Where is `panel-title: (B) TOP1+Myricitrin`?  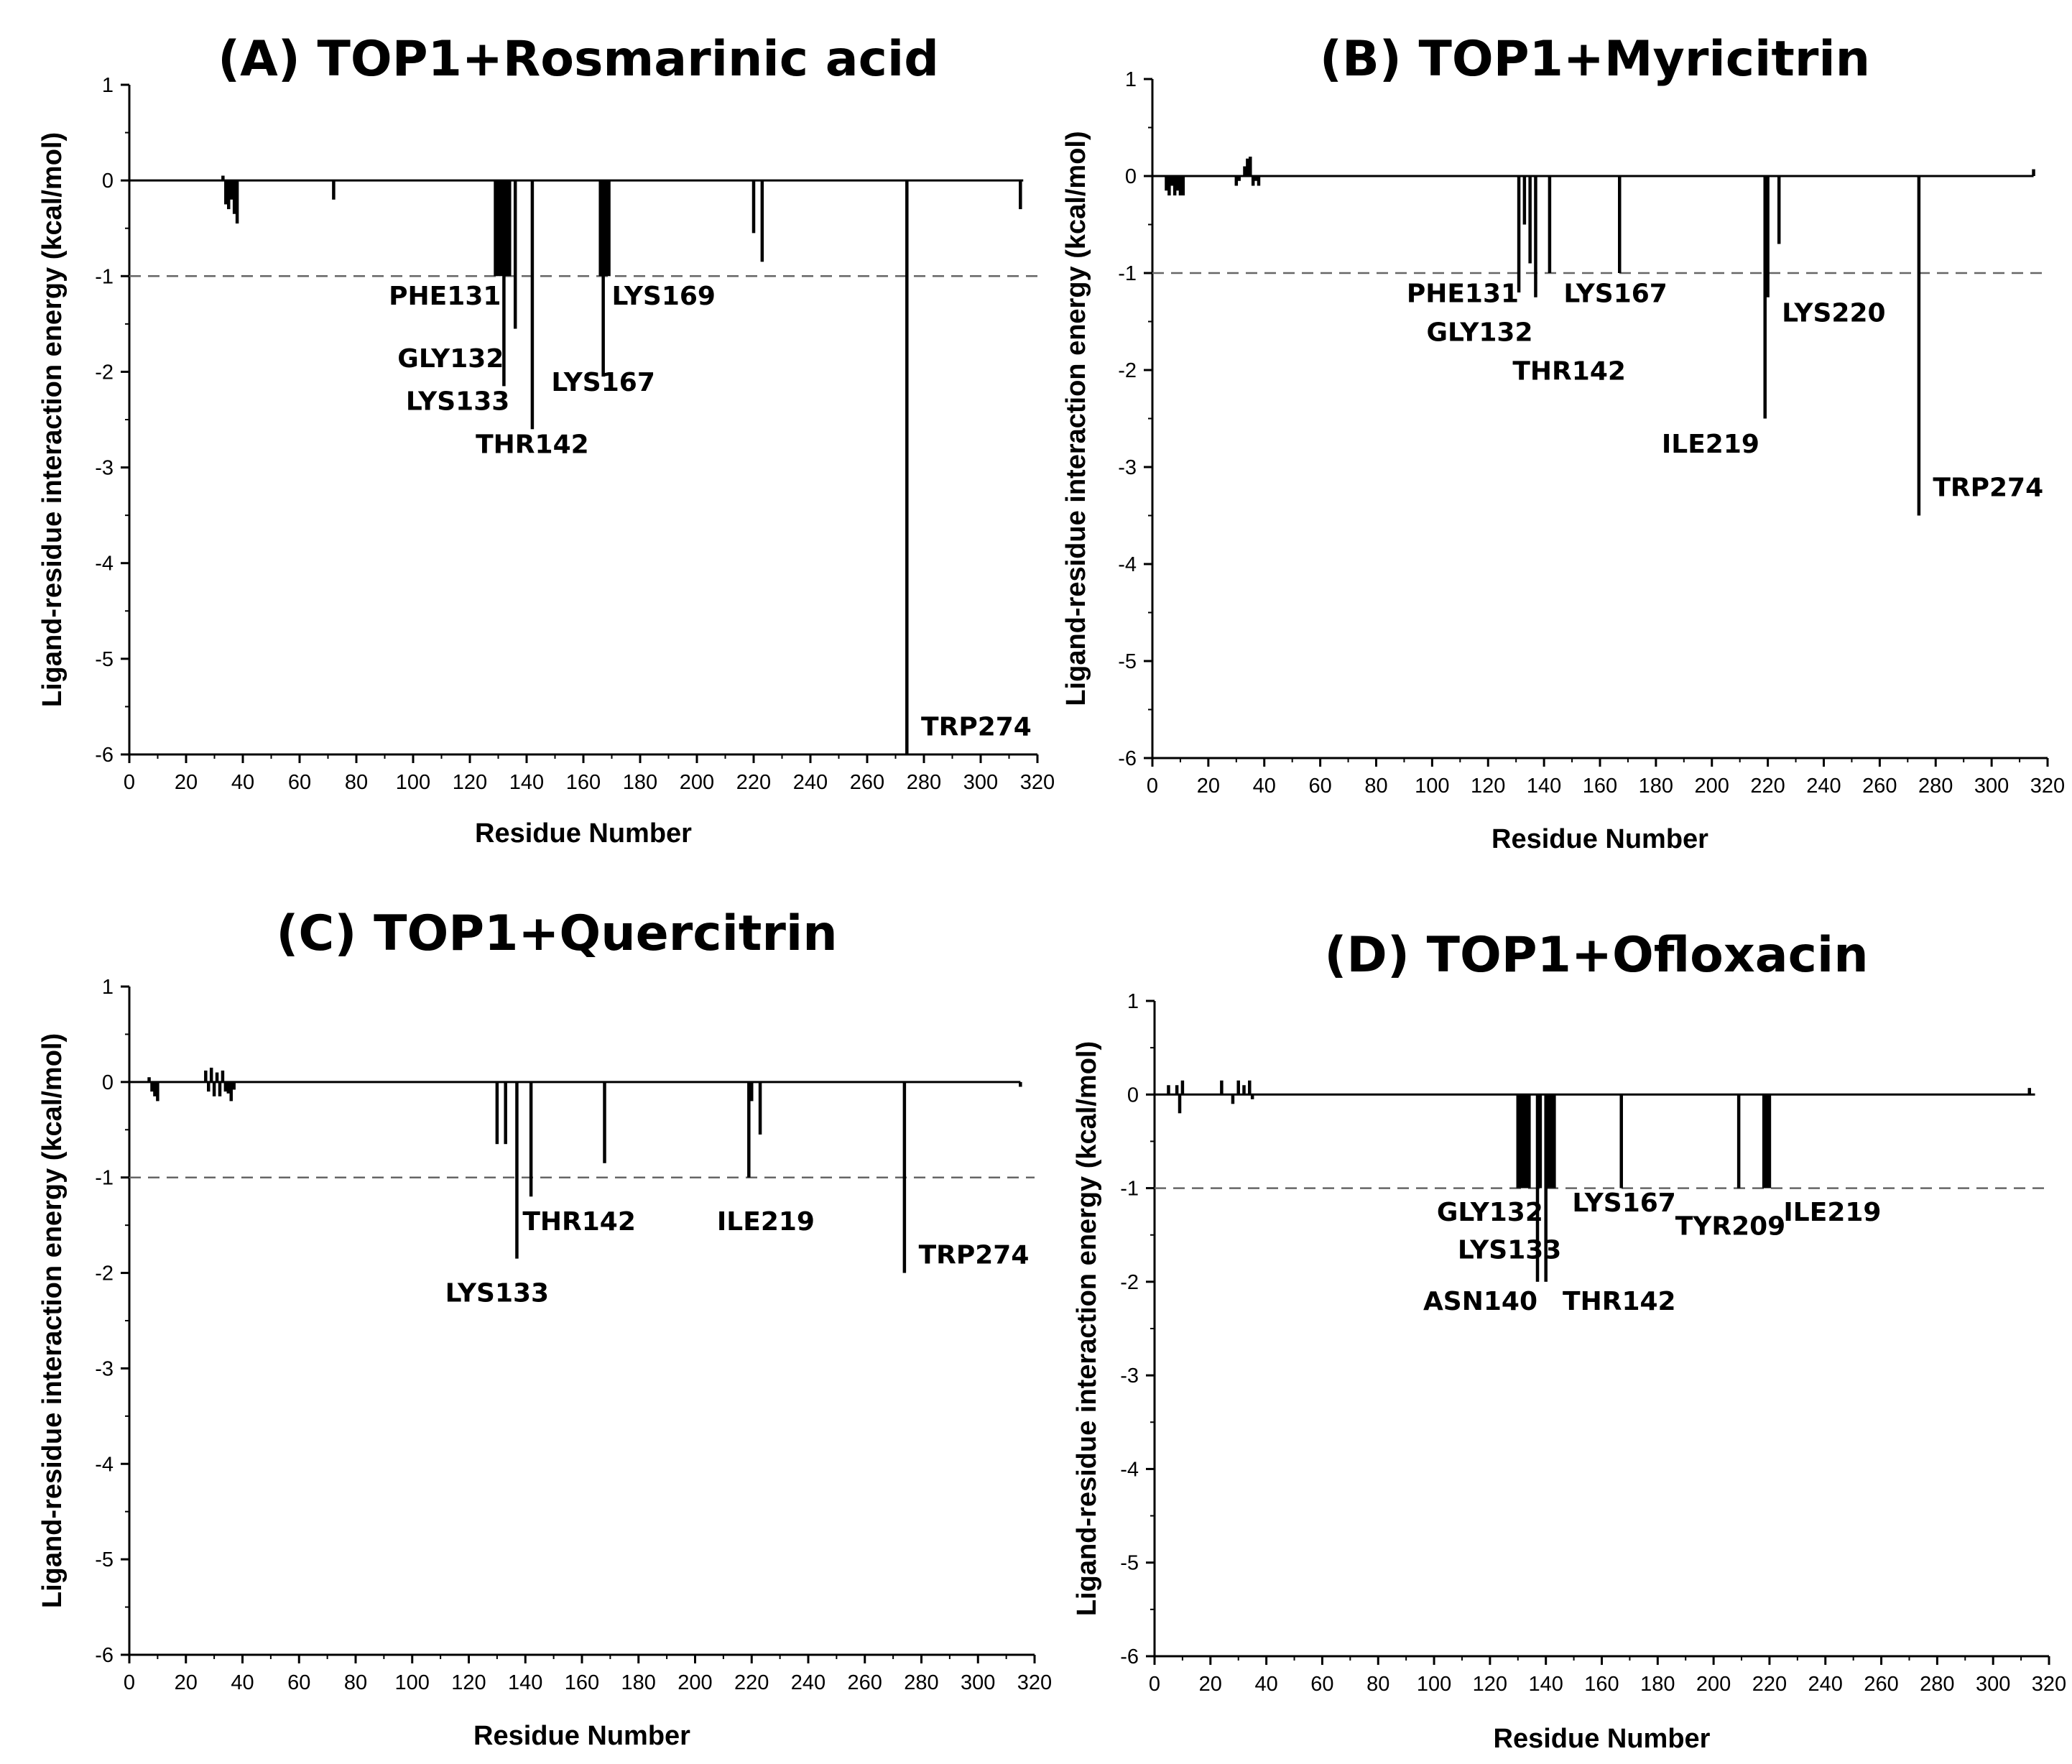
panel-title: (B) TOP1+Myricitrin is located at coordinates (1595, 59).